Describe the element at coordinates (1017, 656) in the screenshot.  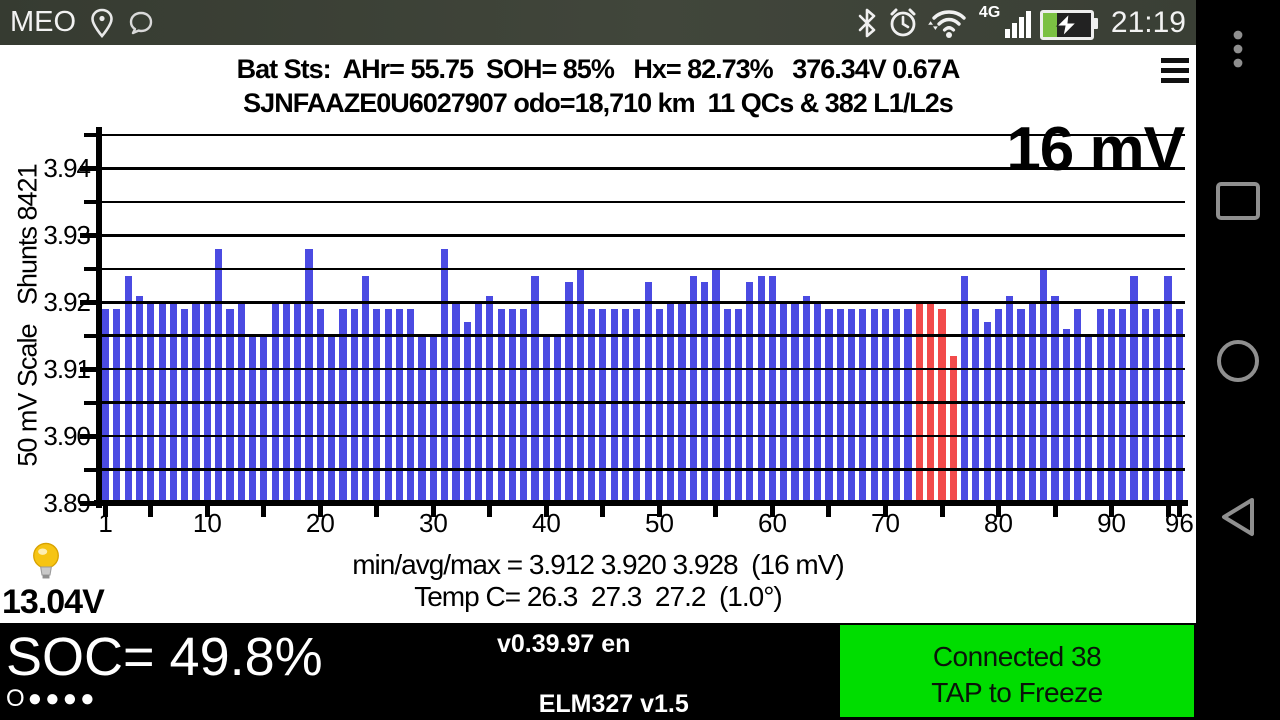
I see `connection-status-text: Connected 38` at that location.